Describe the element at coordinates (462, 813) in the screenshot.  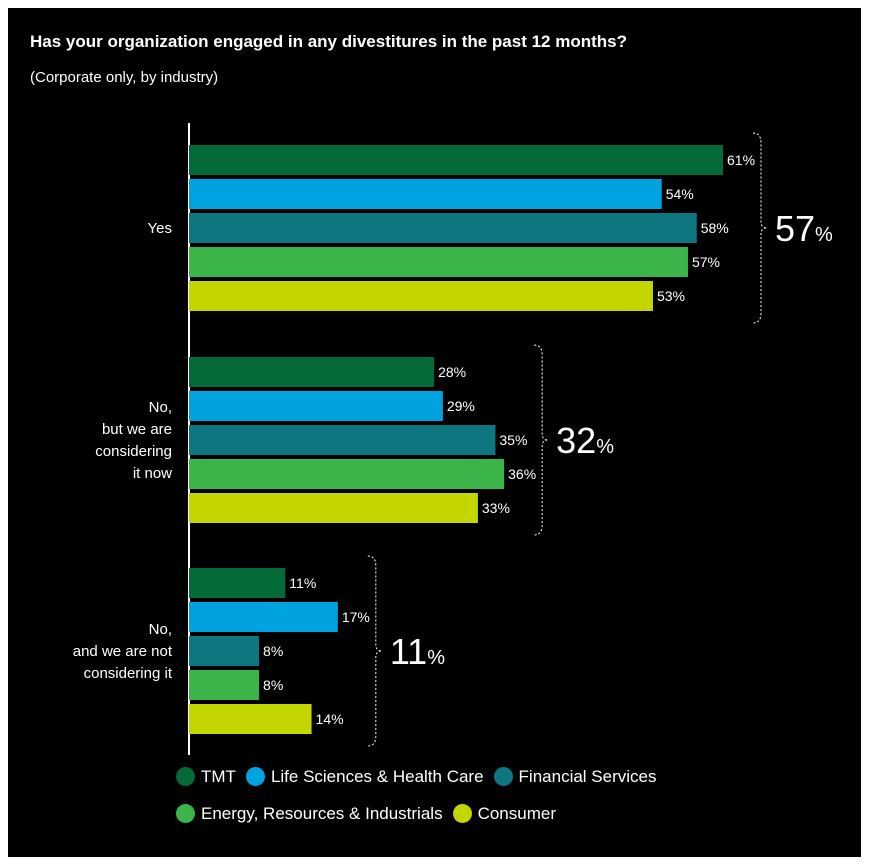
I see `legend-swatch-consumer` at that location.